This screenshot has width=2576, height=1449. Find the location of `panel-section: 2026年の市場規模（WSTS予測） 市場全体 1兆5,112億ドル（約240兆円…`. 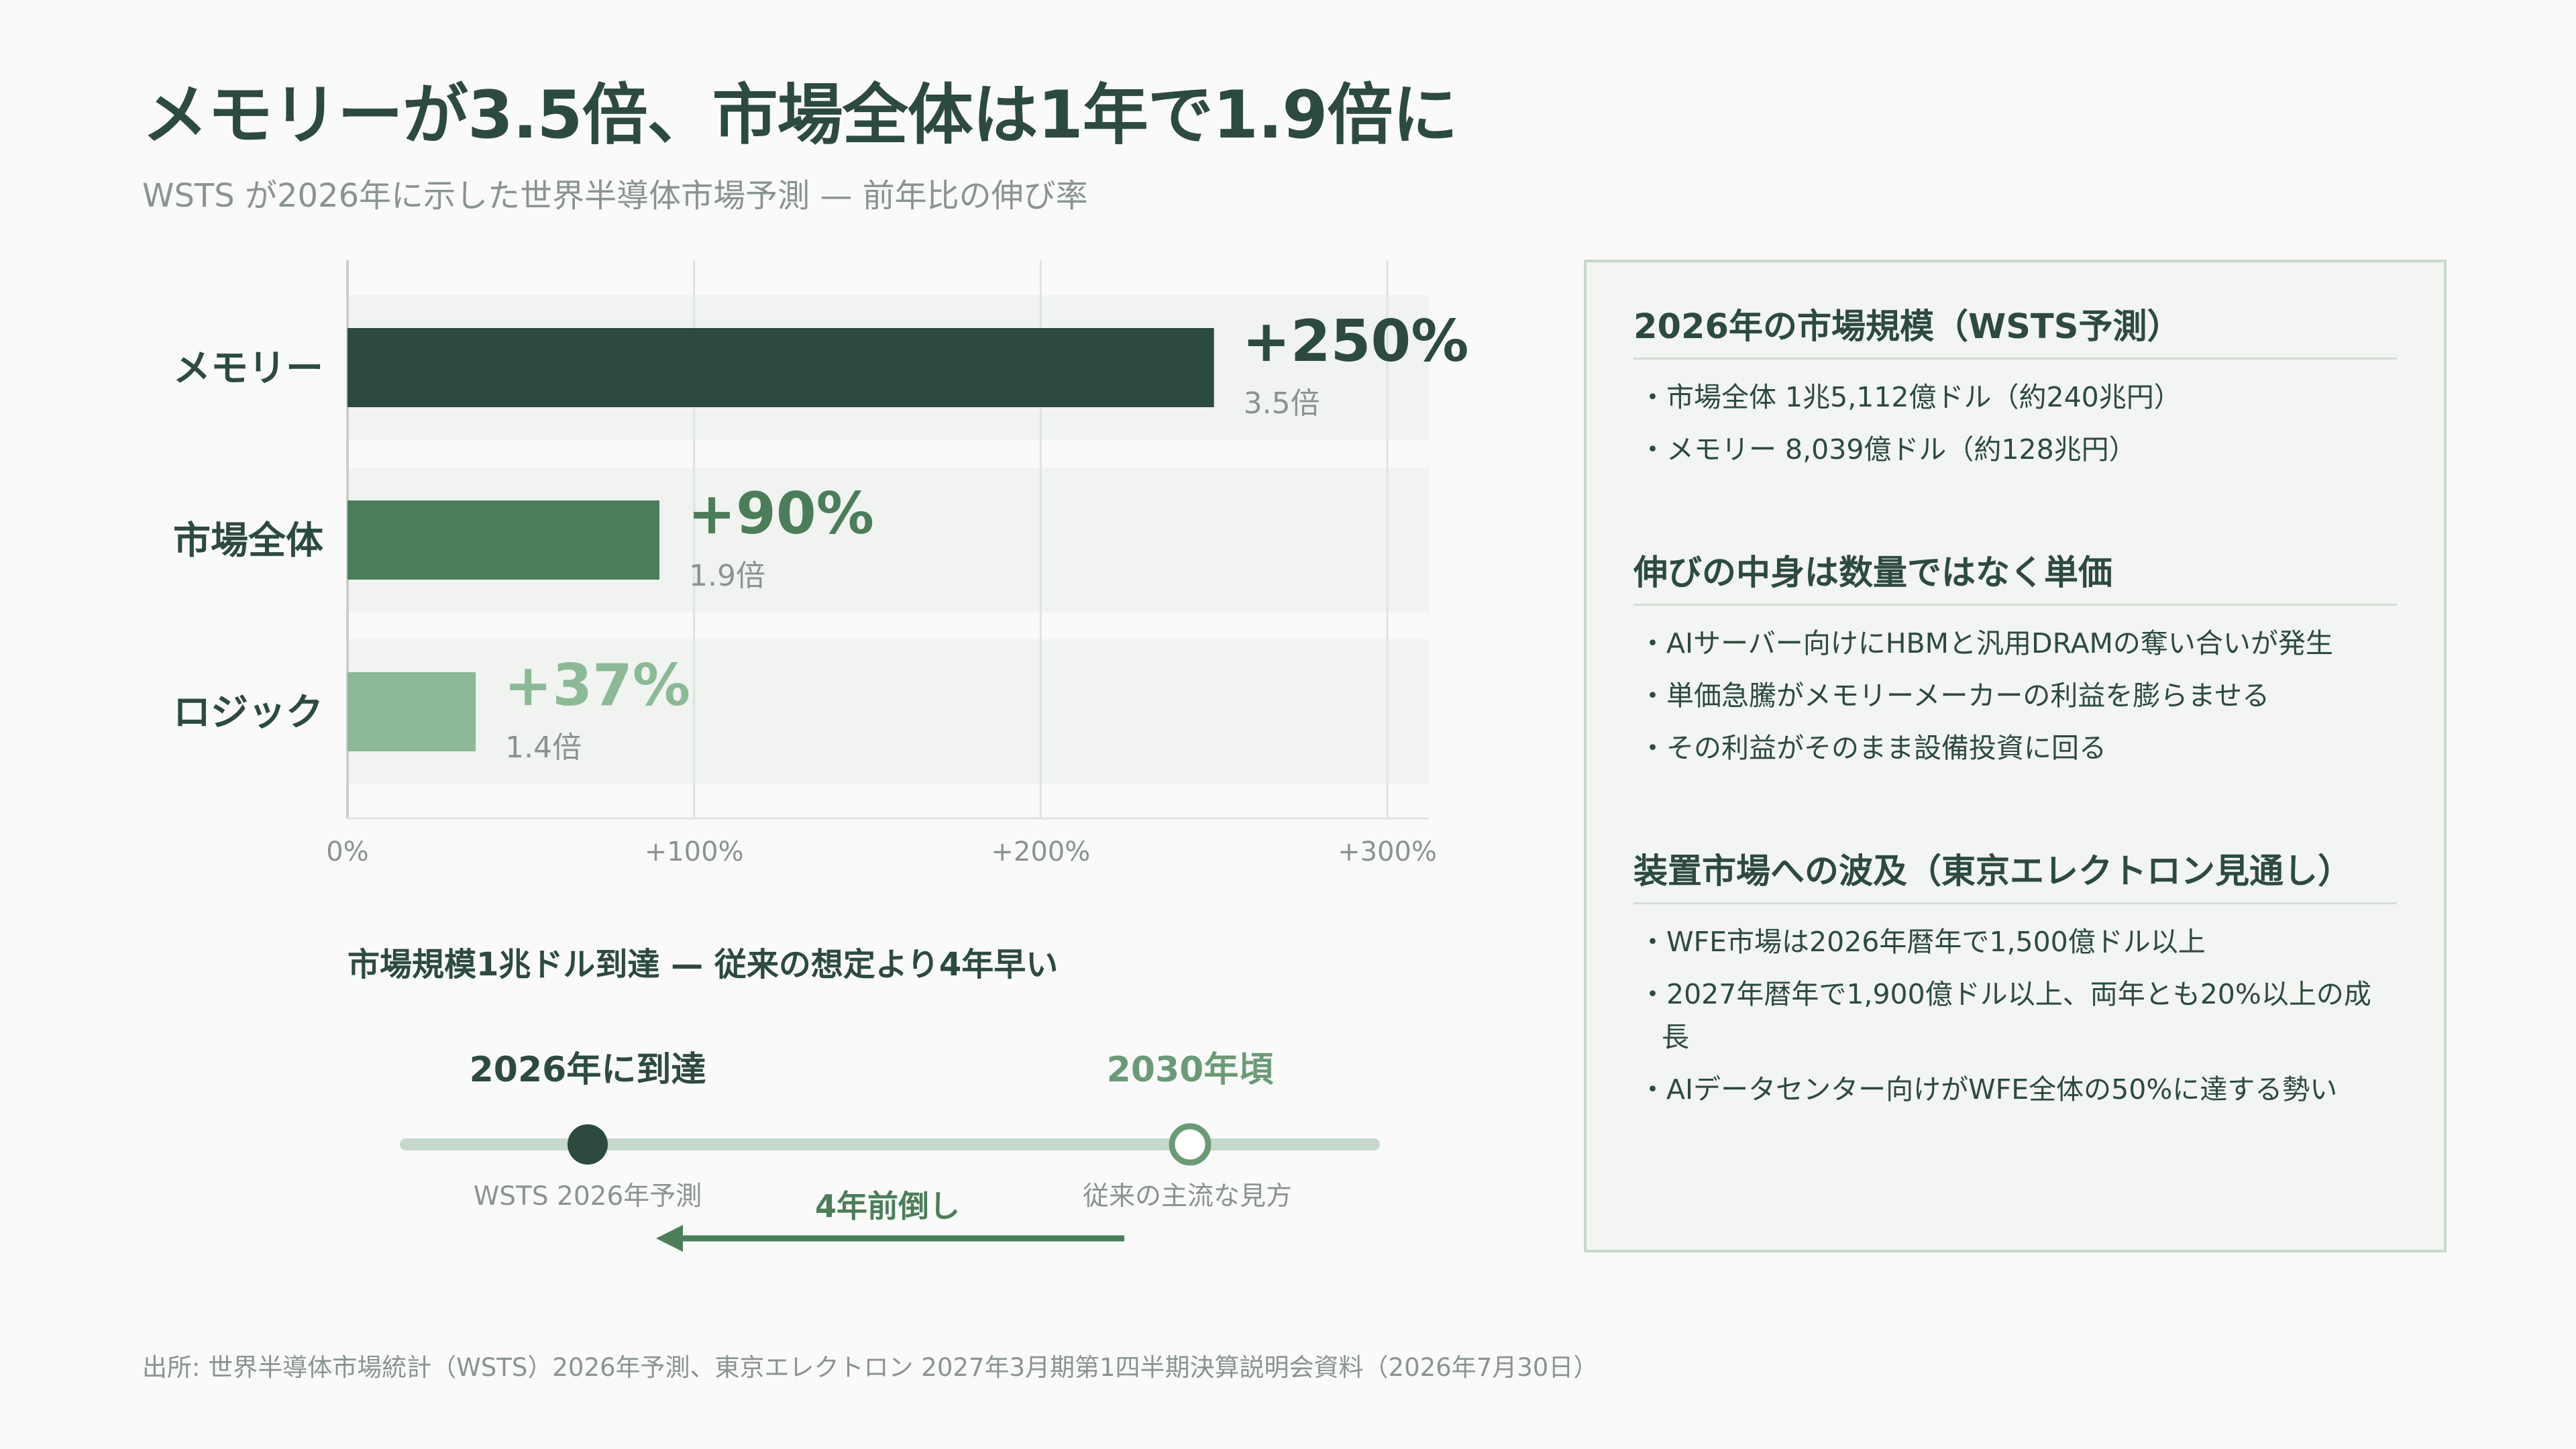

panel-section: 2026年の市場規模（WSTS予測） 市場全体 1兆5,112億ドル（約240兆円… is located at coordinates (2015, 385).